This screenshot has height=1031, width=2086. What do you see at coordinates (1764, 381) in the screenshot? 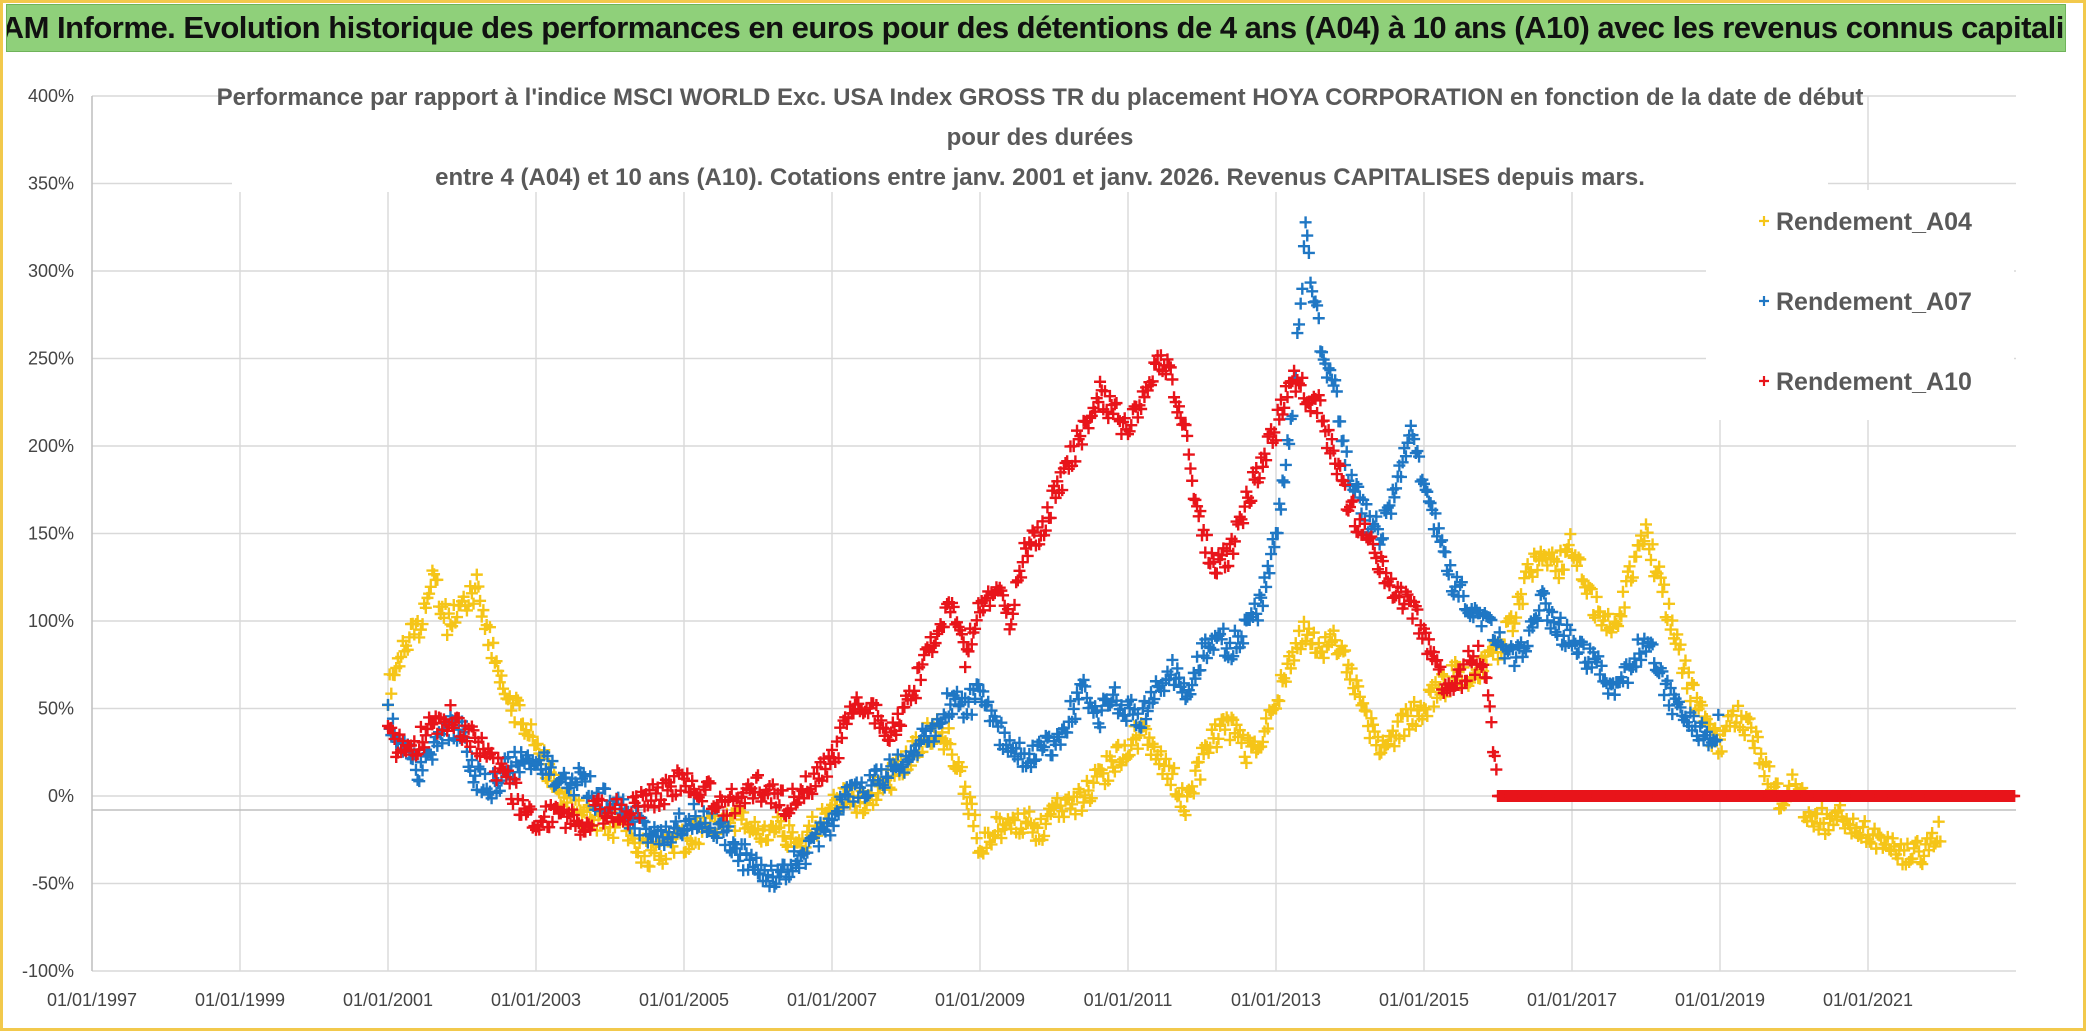
I see `legend-marker` at bounding box center [1764, 381].